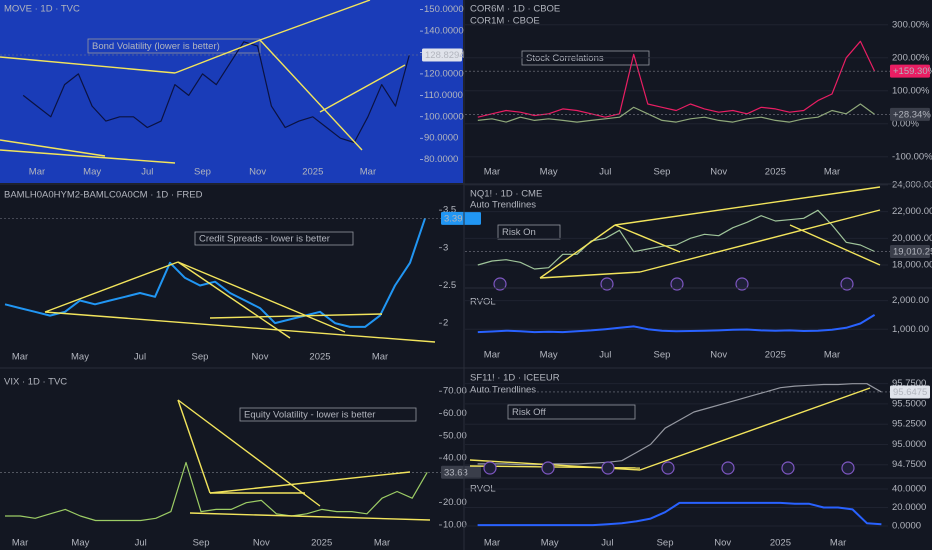  Describe the element at coordinates (445, 247) in the screenshot. I see `y-tick-label: 3` at that location.